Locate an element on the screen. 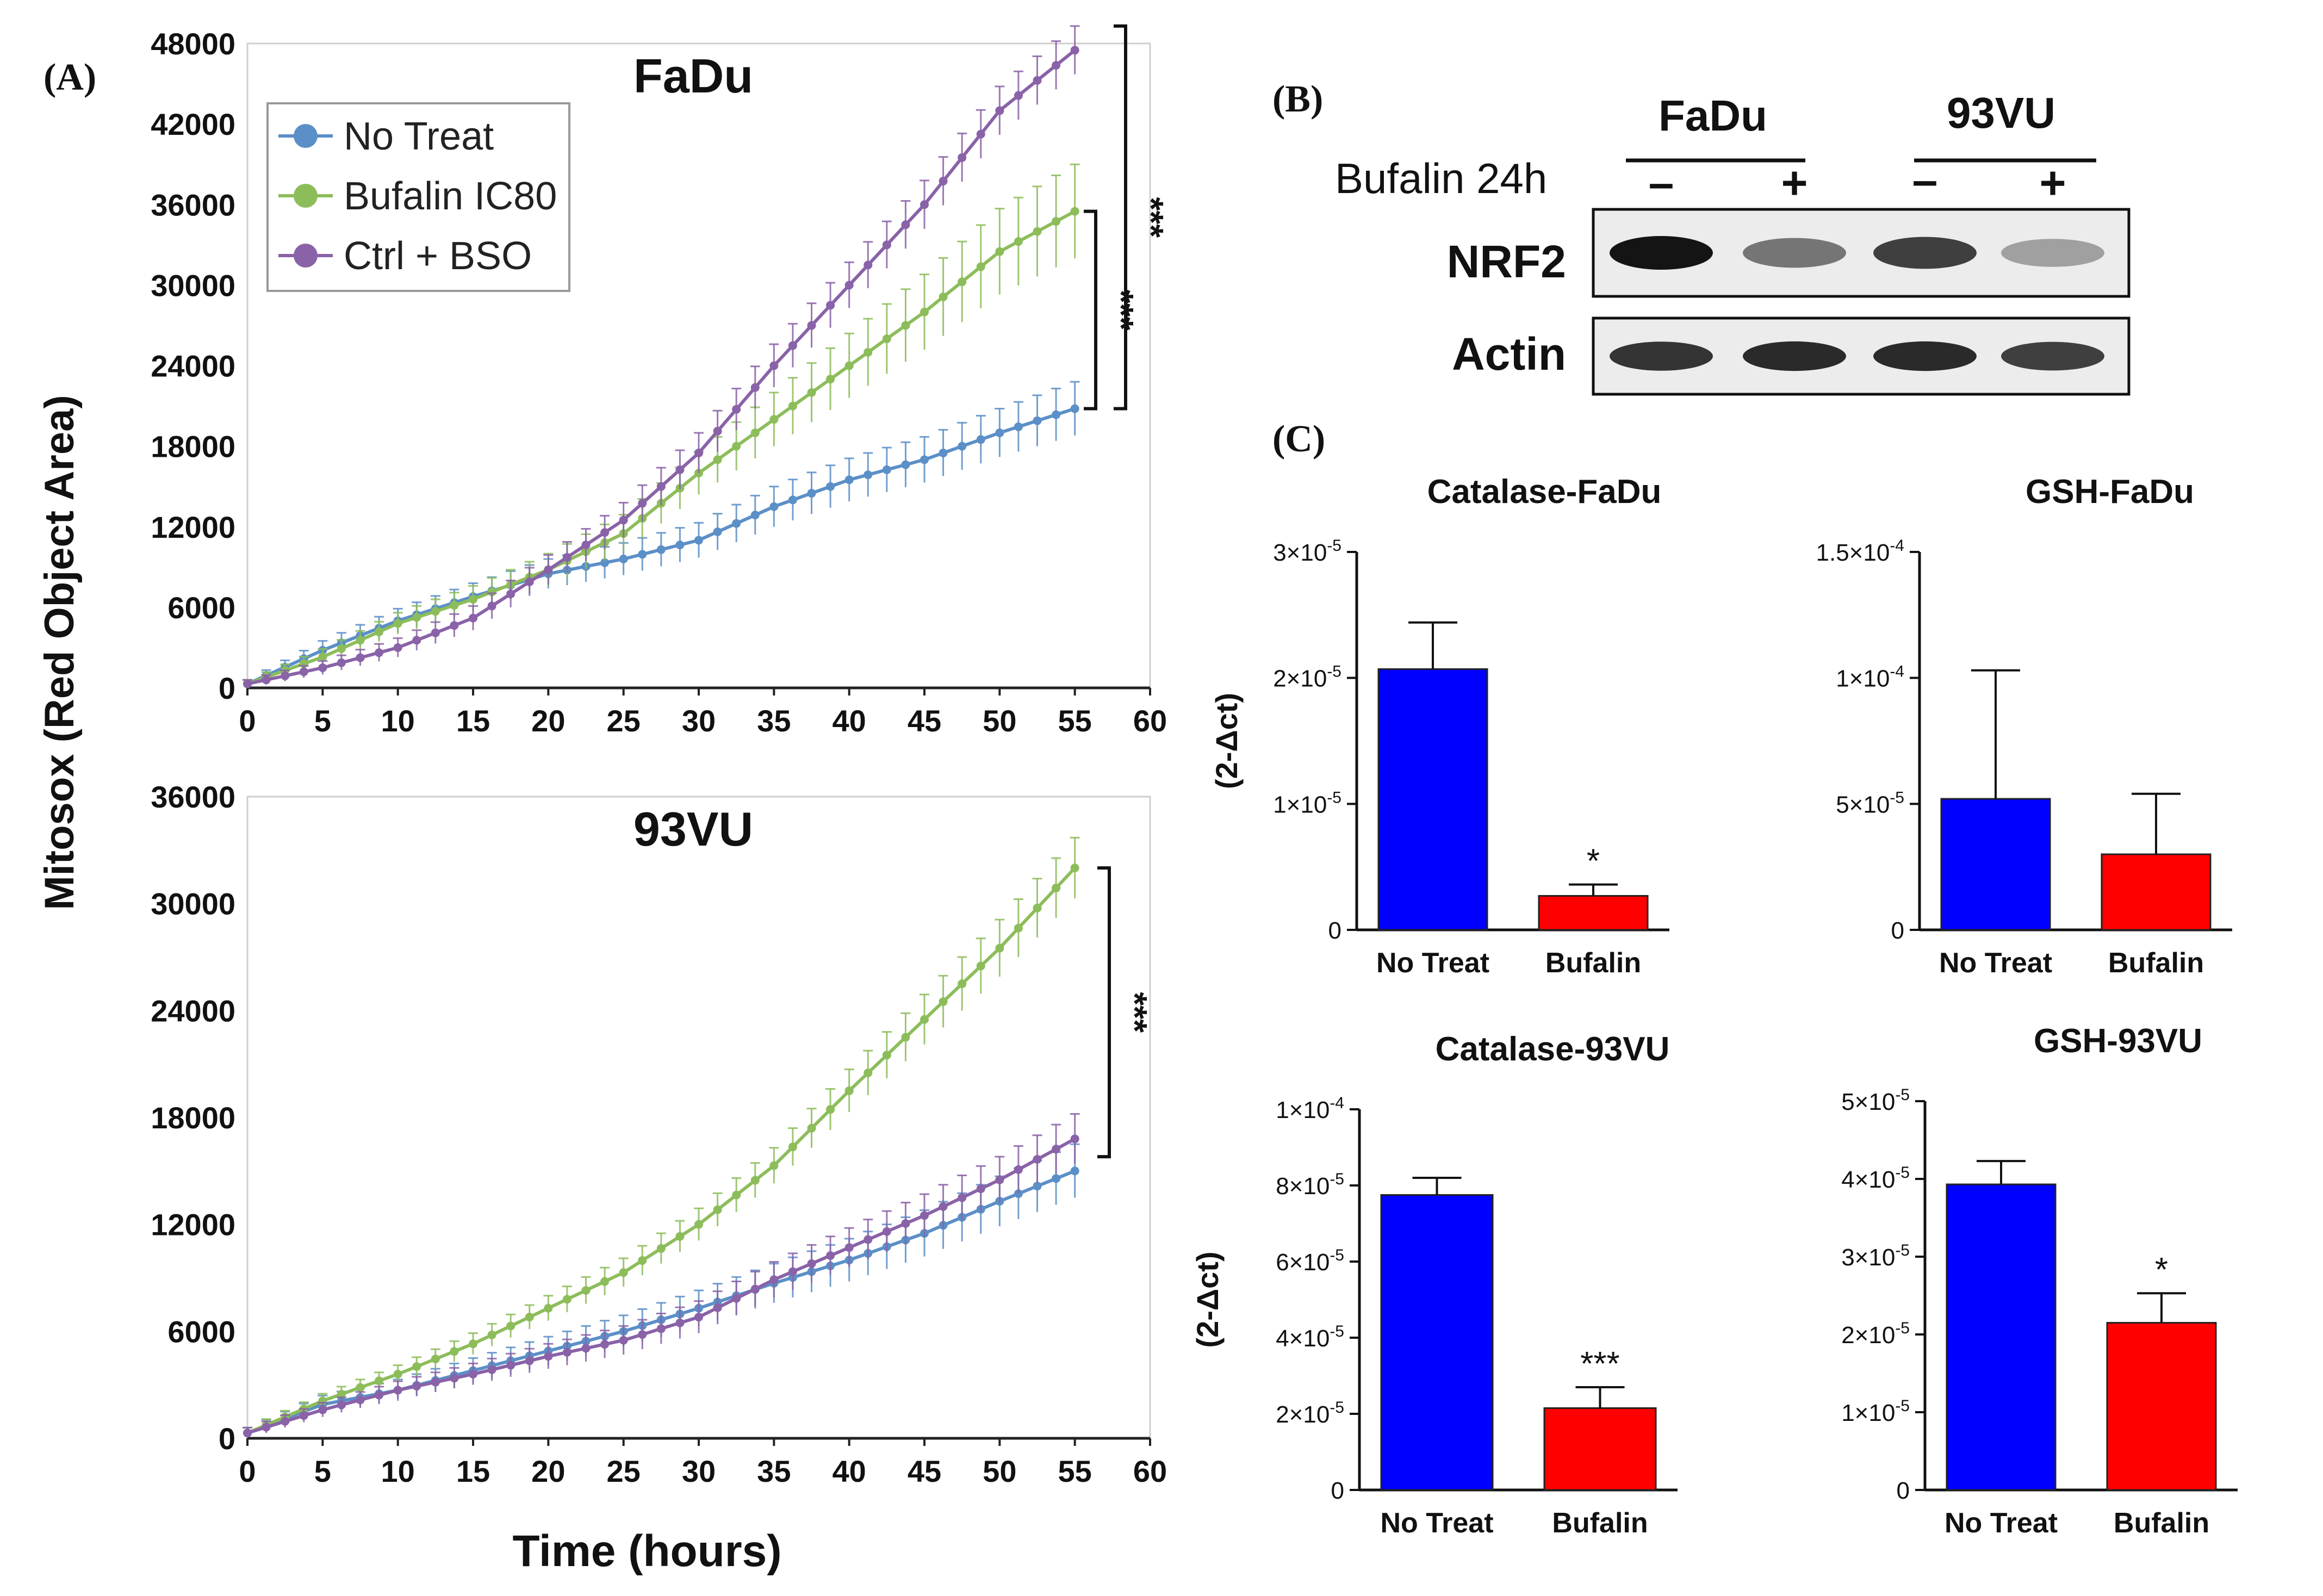  legend-label-ctrl-bso: Ctrl + BSO is located at coordinates (438, 256).